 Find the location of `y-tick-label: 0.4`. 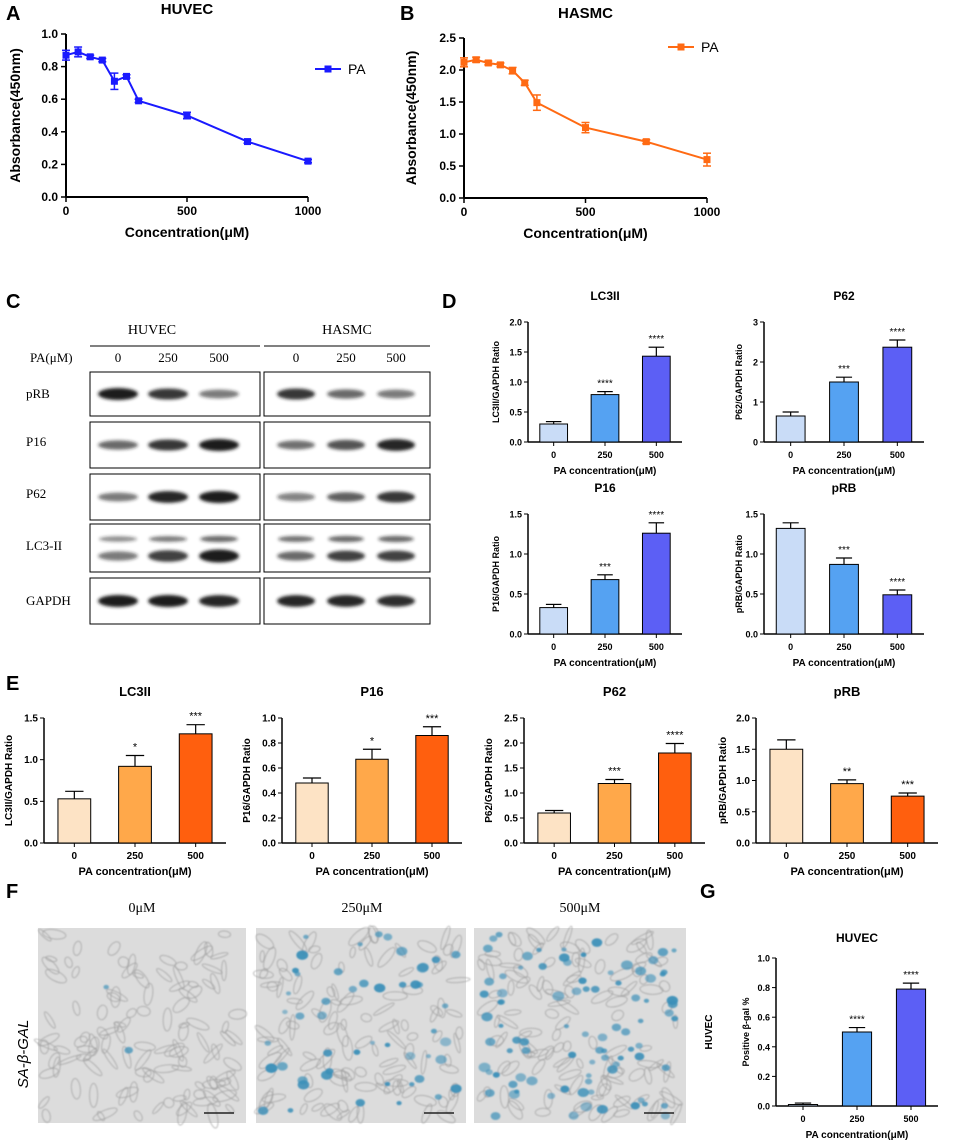

y-tick-label: 0.4 is located at coordinates (763, 1047).